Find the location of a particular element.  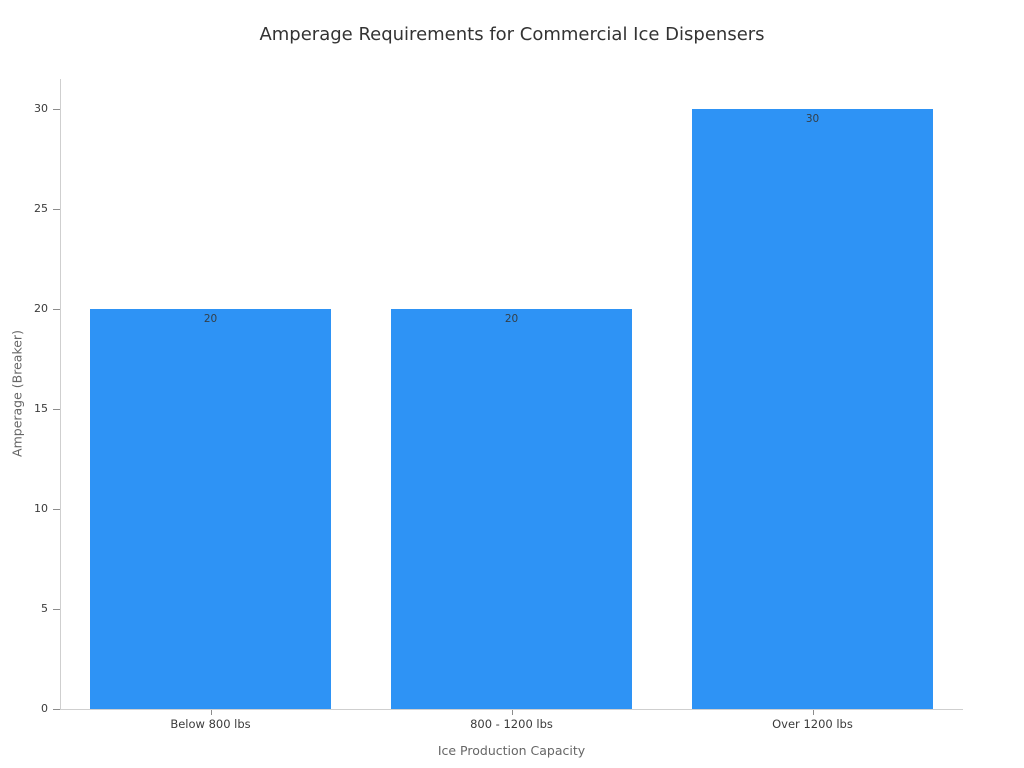

y-tick-label: 15 is located at coordinates (41, 408).